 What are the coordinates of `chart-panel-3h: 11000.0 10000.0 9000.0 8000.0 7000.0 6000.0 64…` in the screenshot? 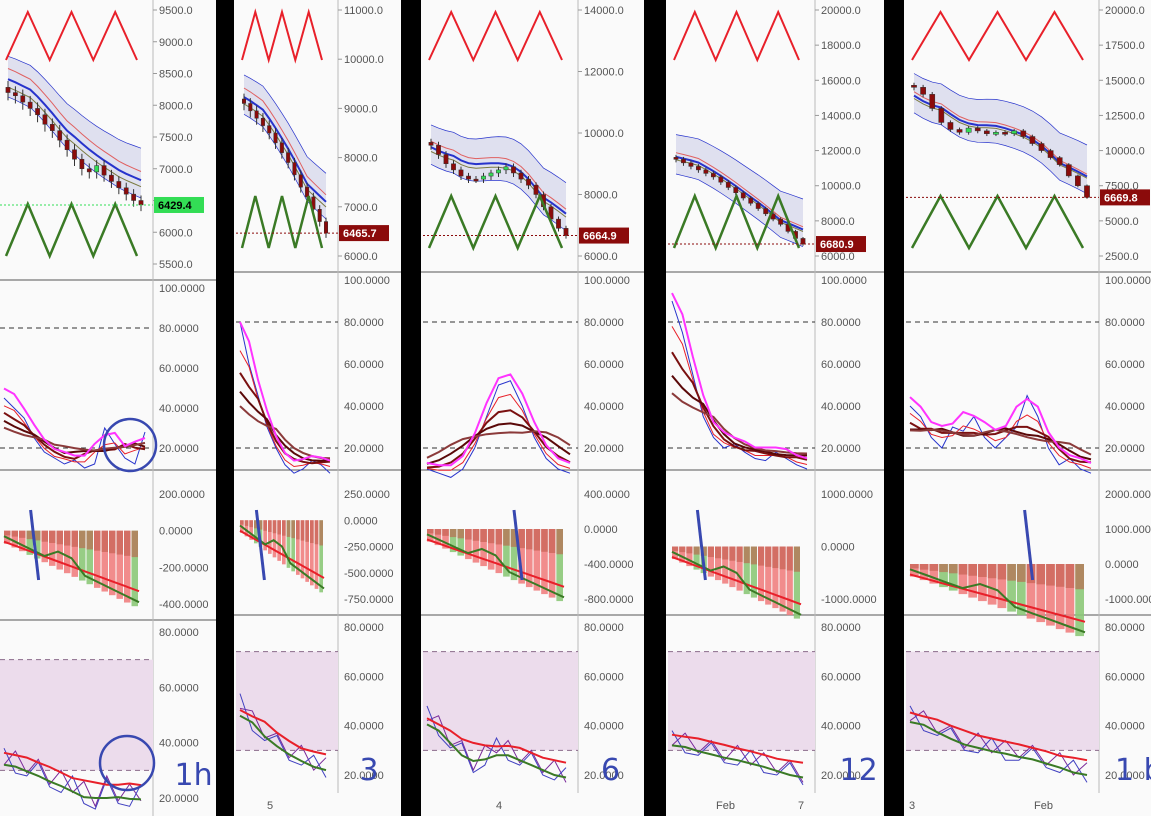 It's located at (317, 408).